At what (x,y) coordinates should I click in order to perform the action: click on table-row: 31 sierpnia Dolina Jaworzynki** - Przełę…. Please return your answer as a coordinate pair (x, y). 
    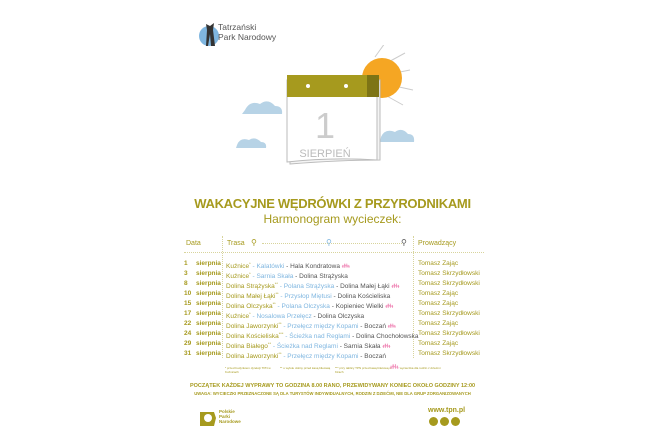
    Looking at the image, I should click on (334, 355).